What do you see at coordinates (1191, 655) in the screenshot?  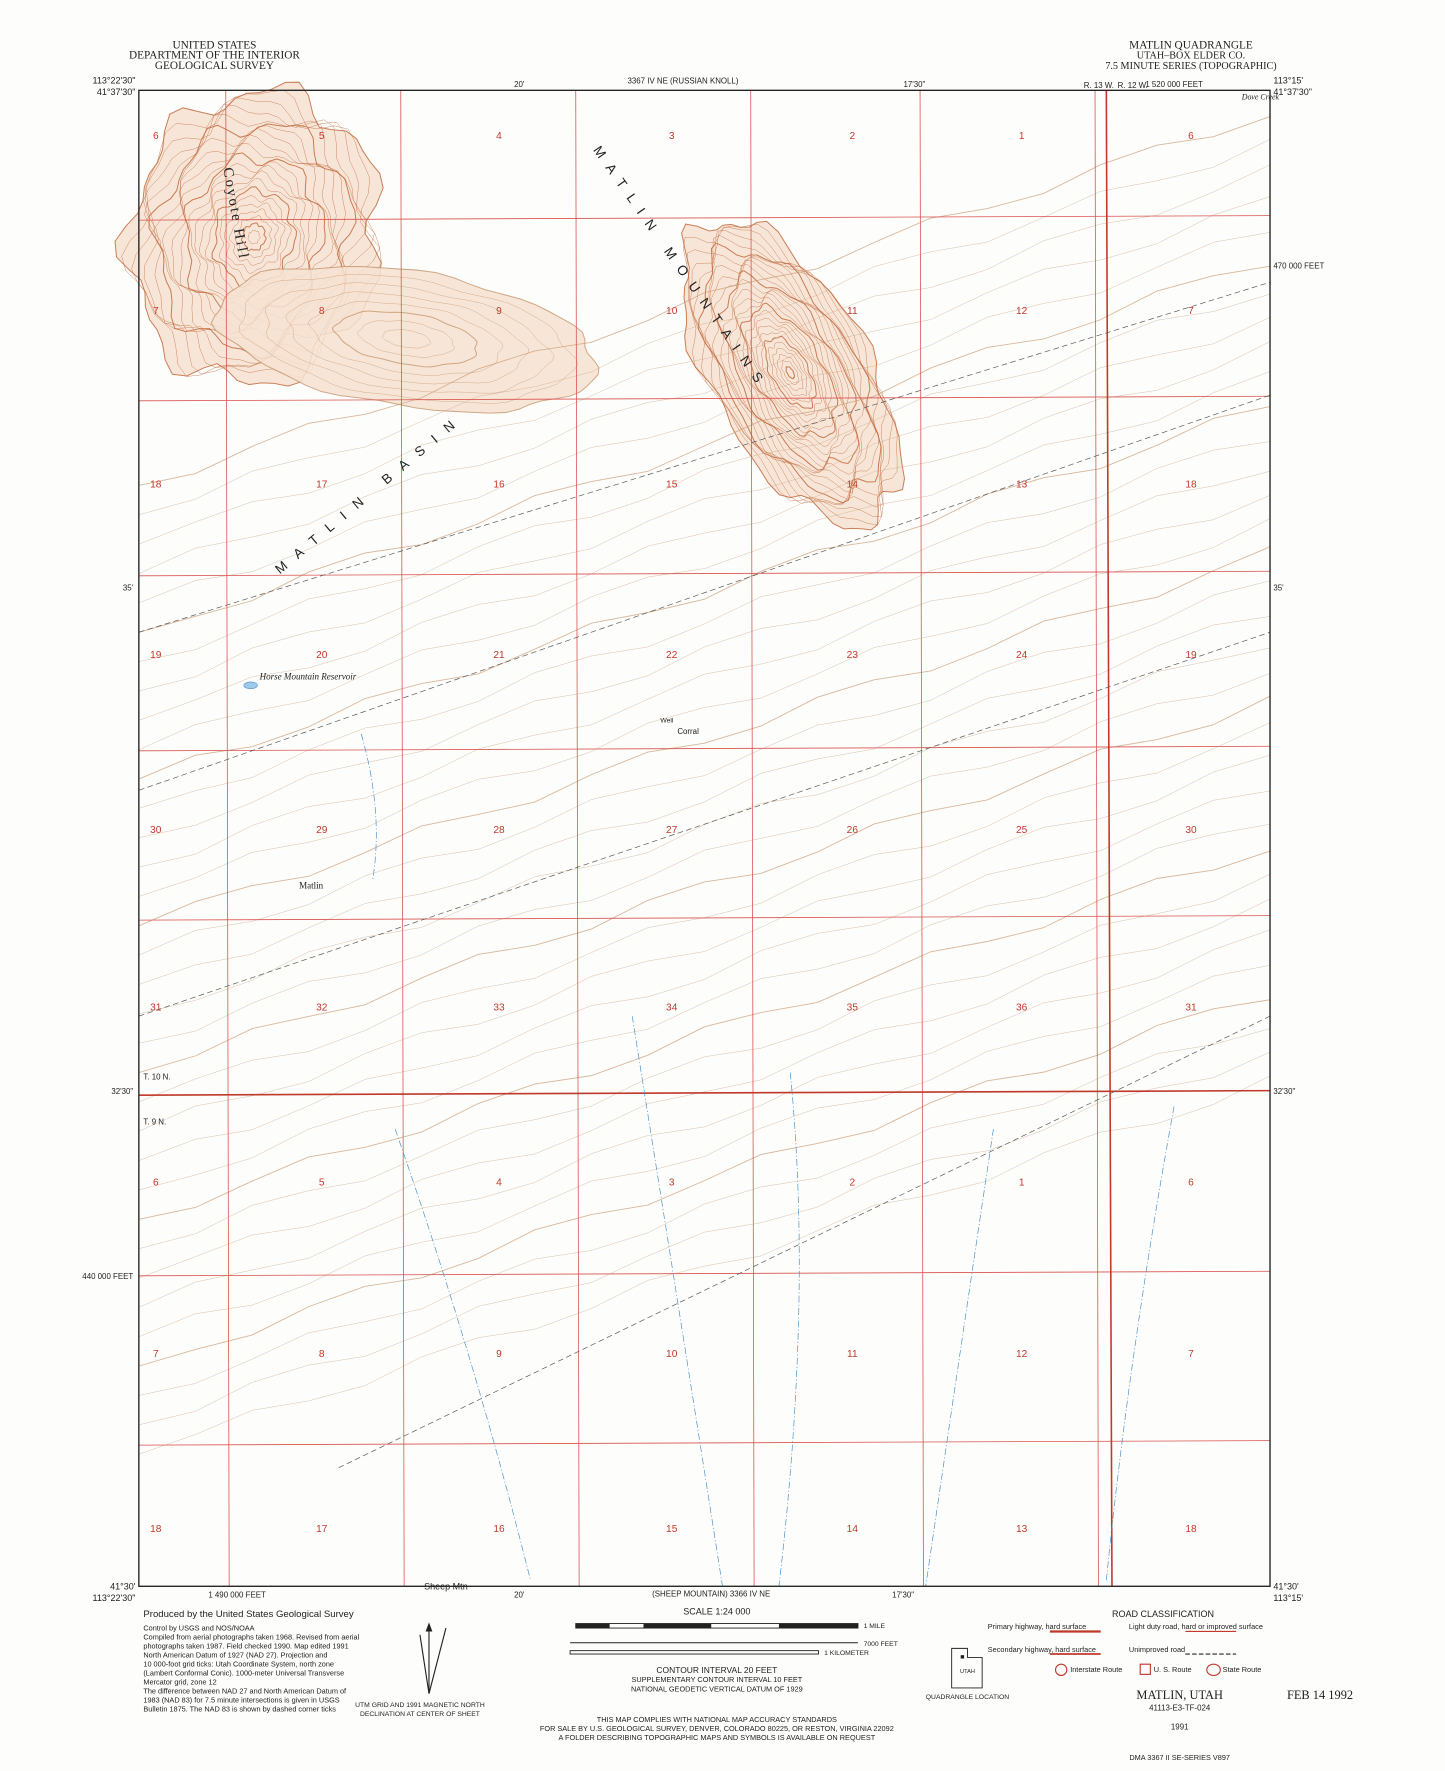 I see `section-number: 19` at bounding box center [1191, 655].